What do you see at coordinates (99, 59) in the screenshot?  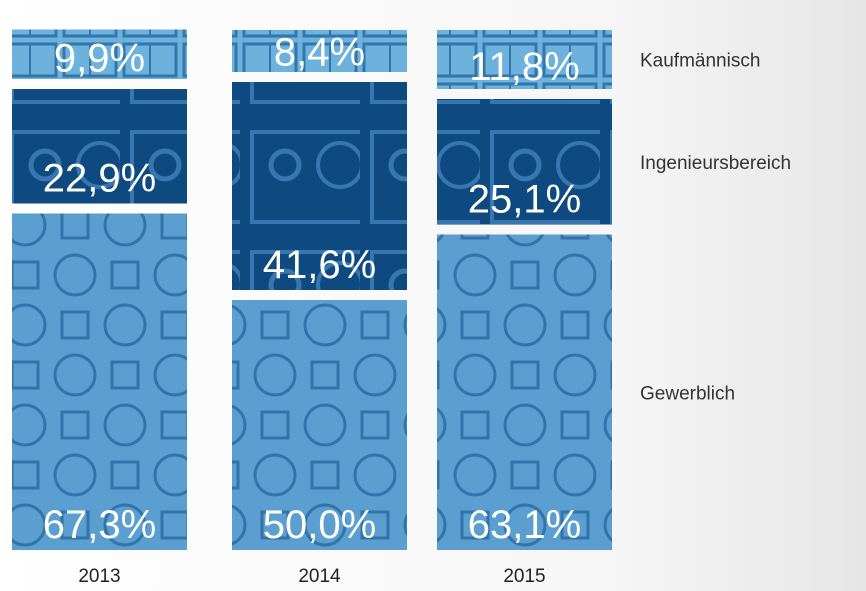 I see `value-label: 9,9%` at bounding box center [99, 59].